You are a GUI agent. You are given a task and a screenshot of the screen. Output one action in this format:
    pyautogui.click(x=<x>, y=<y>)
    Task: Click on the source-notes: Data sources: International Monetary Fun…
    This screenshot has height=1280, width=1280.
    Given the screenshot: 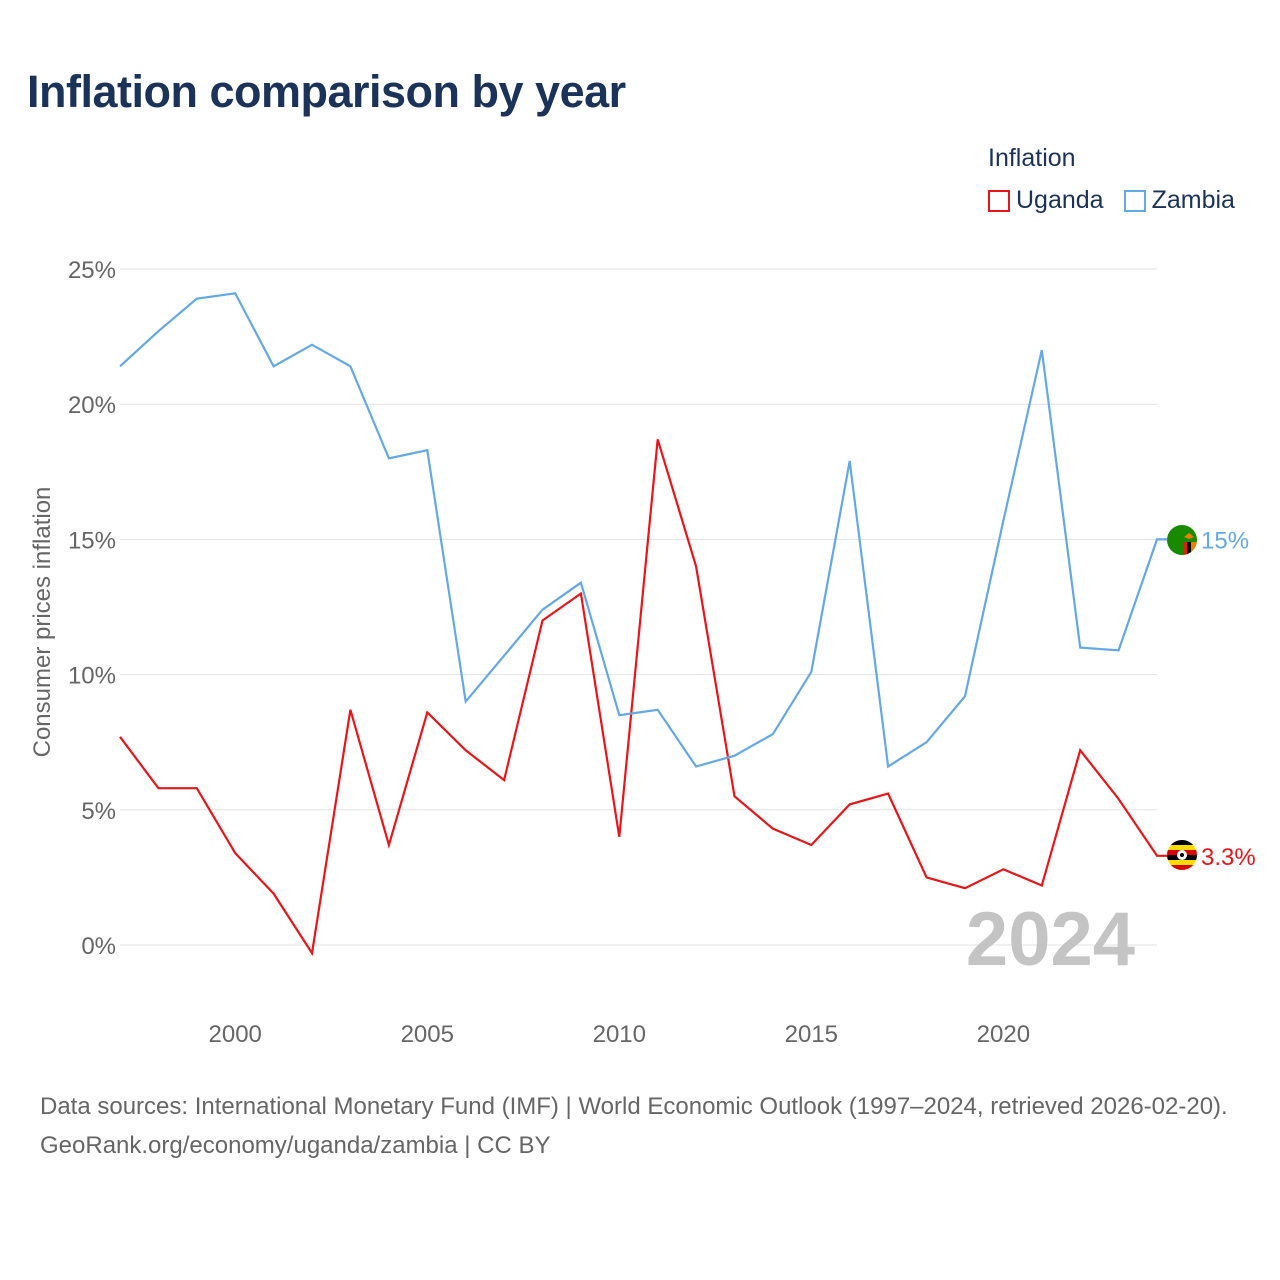 What is the action you would take?
    pyautogui.click(x=647, y=1126)
    